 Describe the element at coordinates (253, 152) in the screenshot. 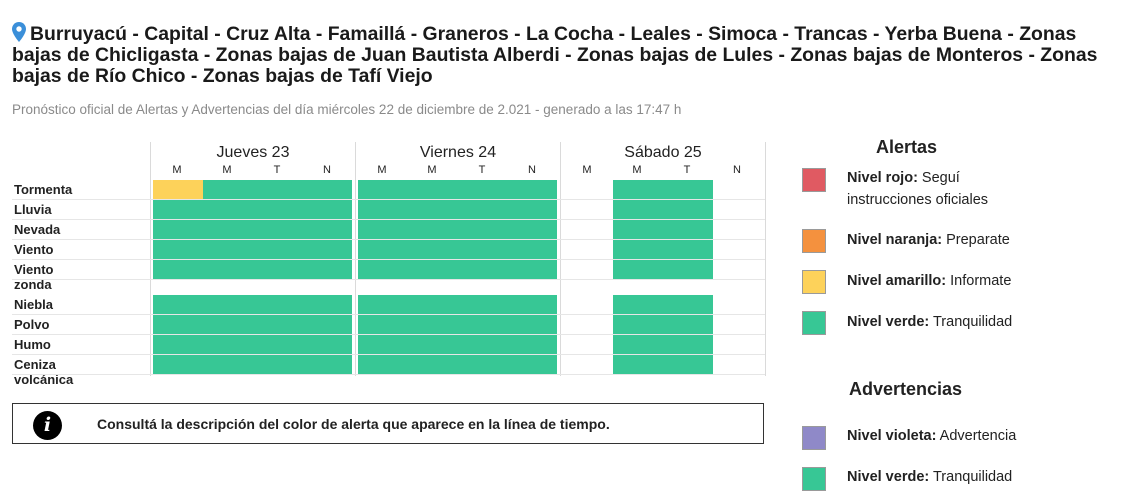

I see `day-header: Jueves 23` at that location.